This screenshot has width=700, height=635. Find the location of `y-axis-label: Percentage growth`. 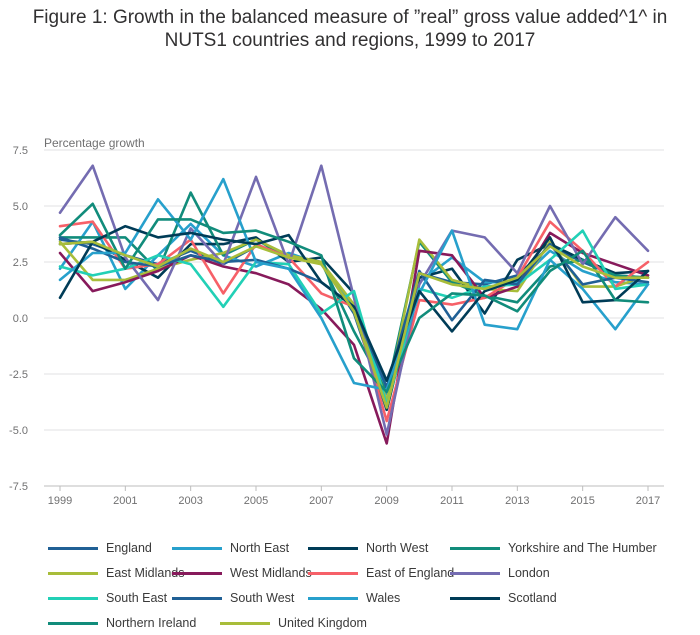

y-axis-label: Percentage growth is located at coordinates (94, 143).